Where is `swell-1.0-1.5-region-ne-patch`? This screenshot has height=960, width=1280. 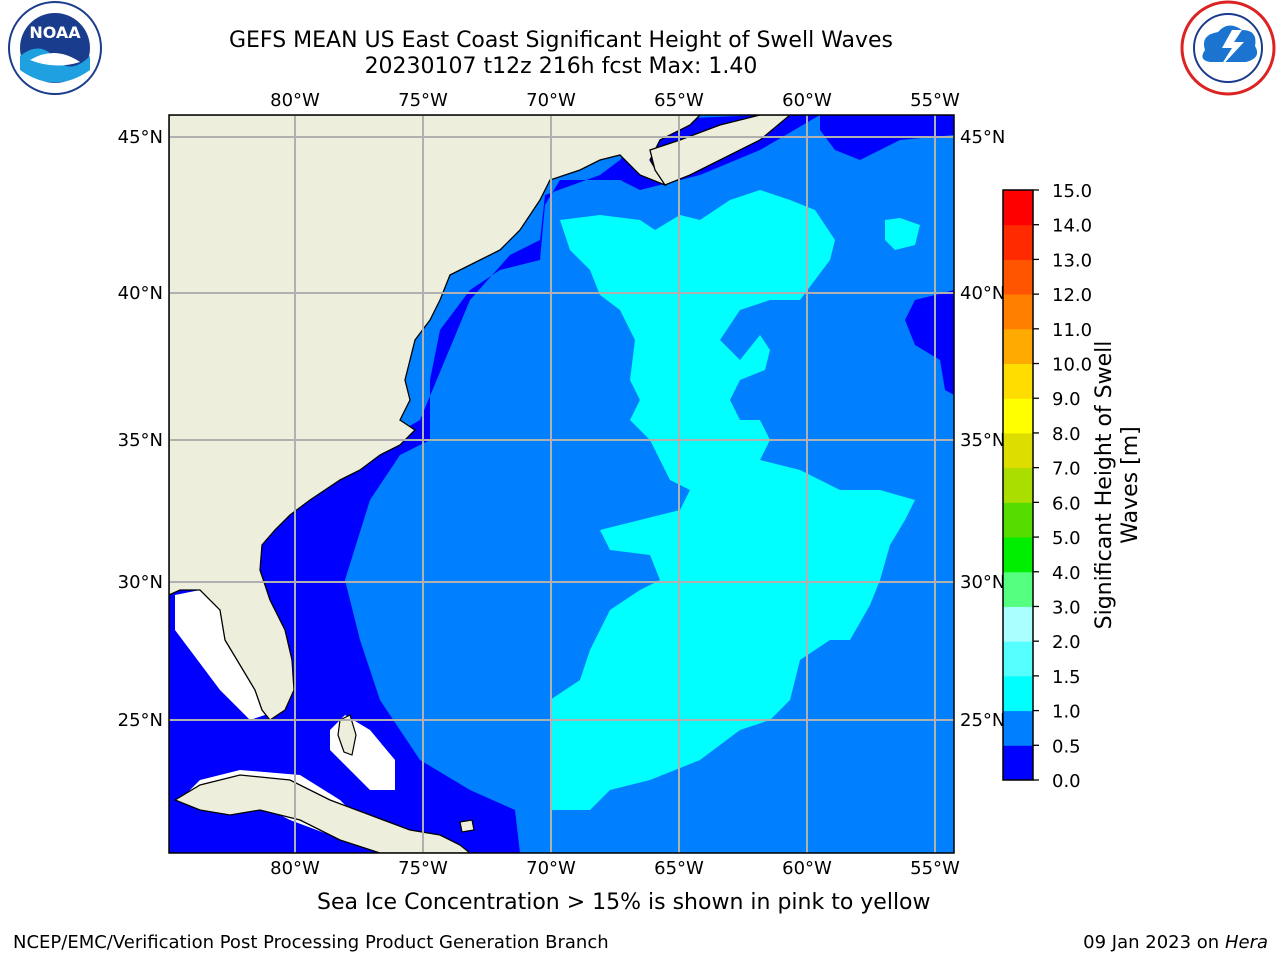
swell-1.0-1.5-region-ne-patch is located at coordinates (902, 234).